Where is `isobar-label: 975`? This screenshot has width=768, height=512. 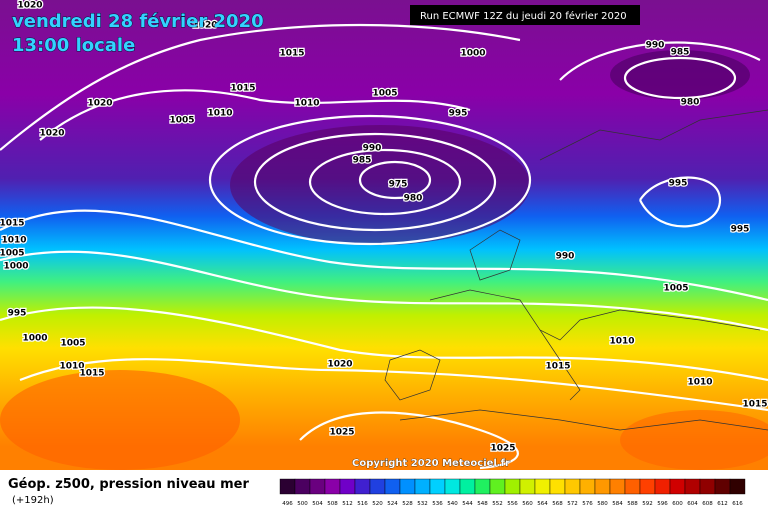
isobar-label: 975 is located at coordinates (398, 185).